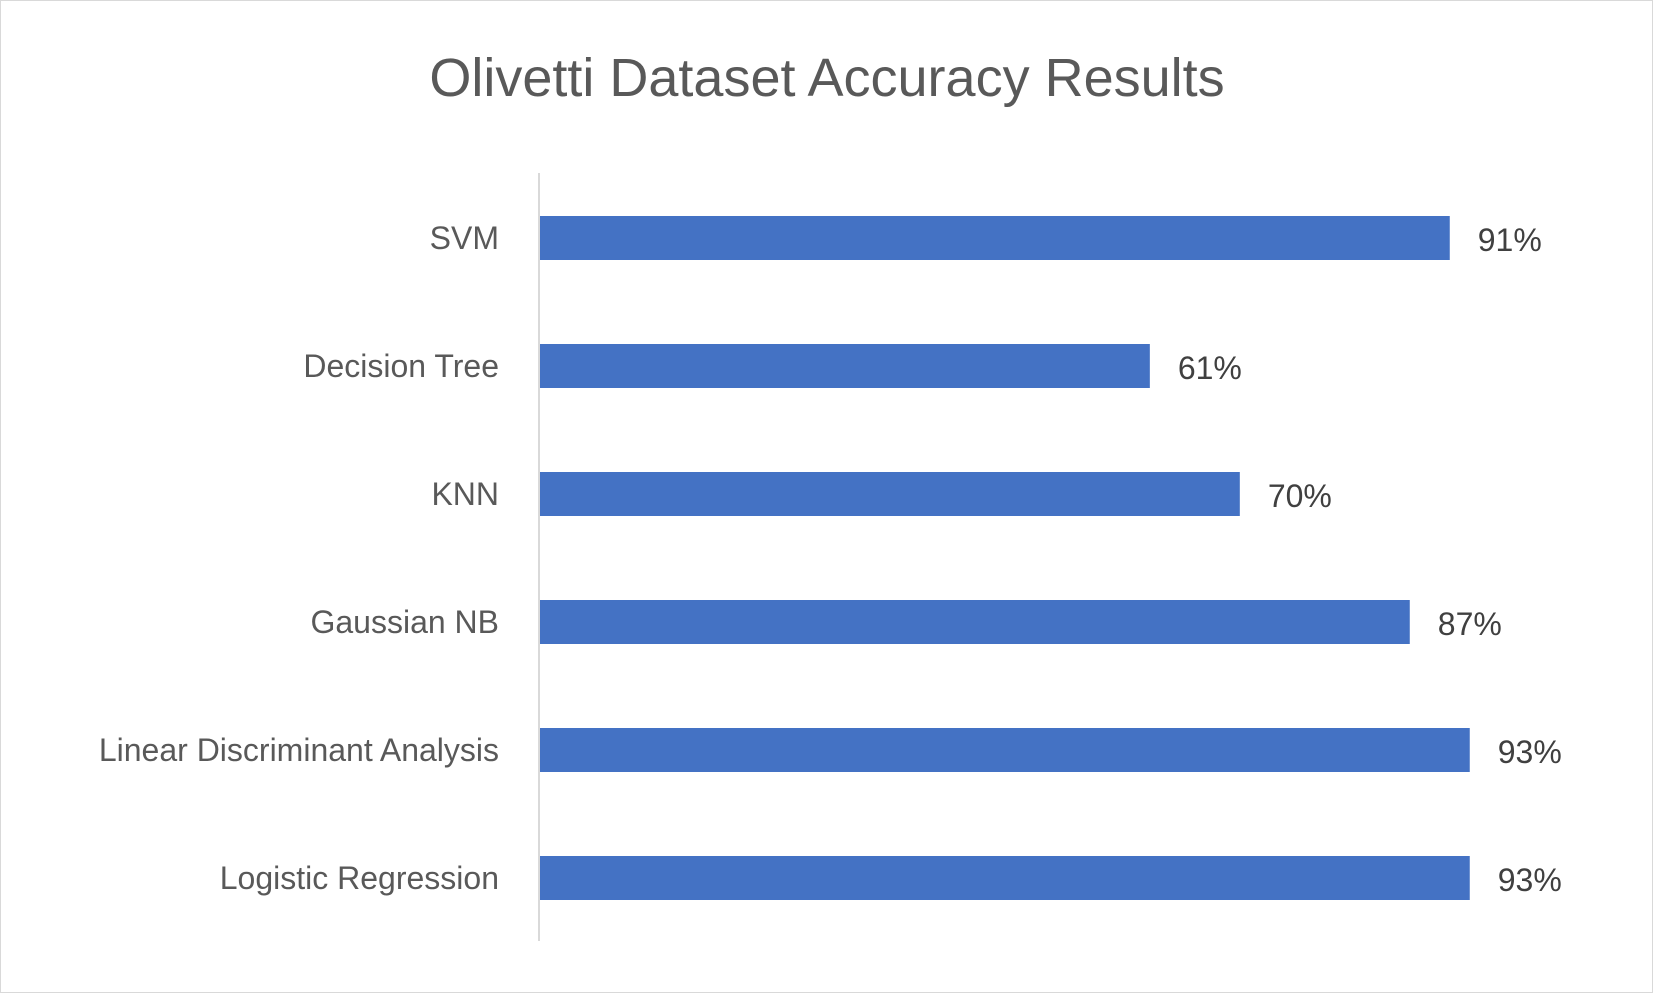  I want to click on category-label-5: Logistic Regression, so click(359, 878).